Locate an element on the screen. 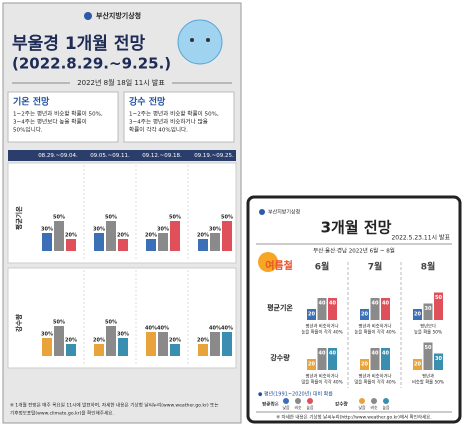 The height and width of the screenshot is (426, 469). issued: 2022.5.23.11시 발표 is located at coordinates (420, 238).